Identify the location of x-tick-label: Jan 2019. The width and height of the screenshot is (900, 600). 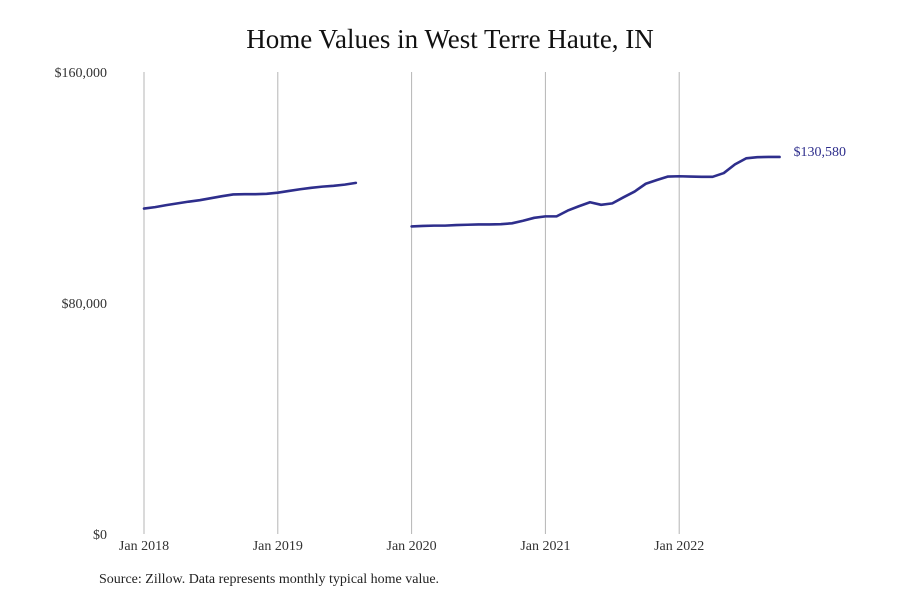
(278, 546).